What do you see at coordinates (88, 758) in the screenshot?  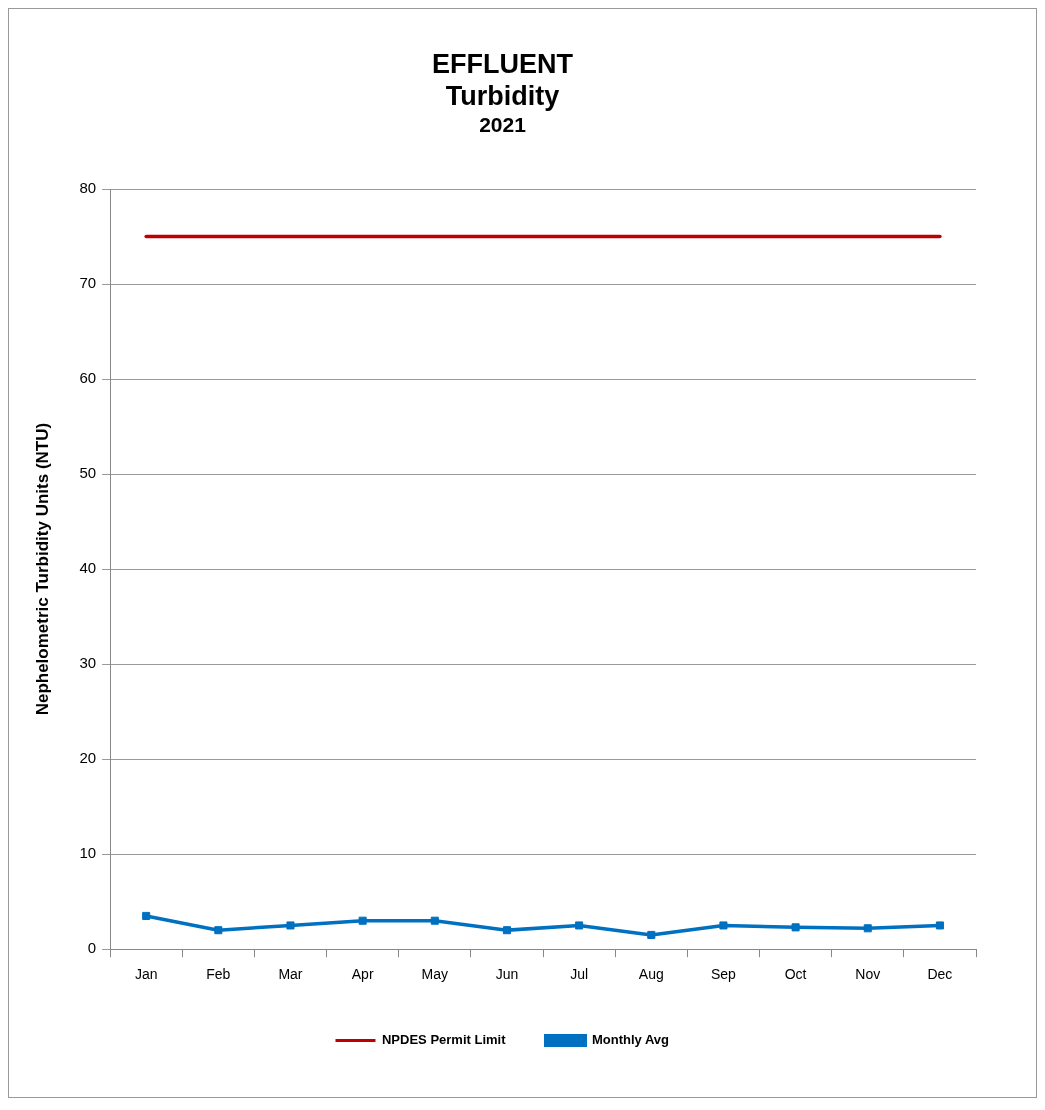 I see `y-tick-label: 20` at bounding box center [88, 758].